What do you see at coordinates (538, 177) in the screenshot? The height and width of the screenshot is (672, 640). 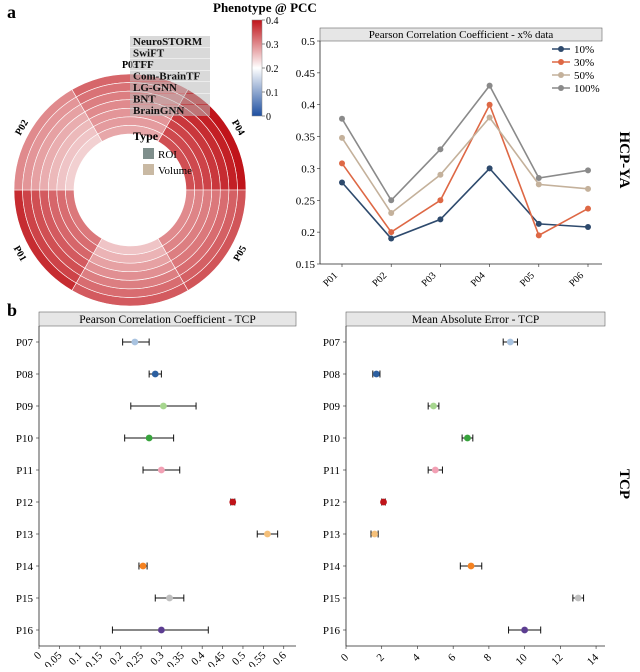 I see `series-point-100pct-p05` at bounding box center [538, 177].